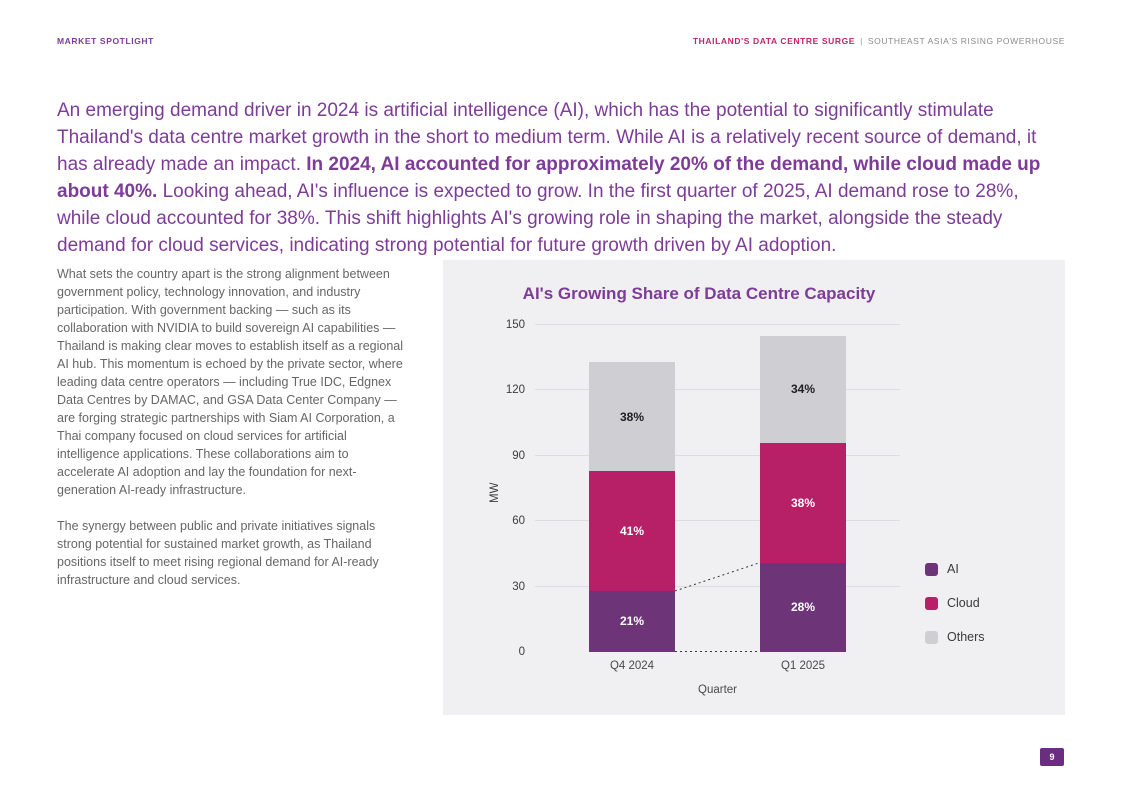 The image size is (1121, 793). I want to click on y-axis-tick-label: 120, so click(515, 390).